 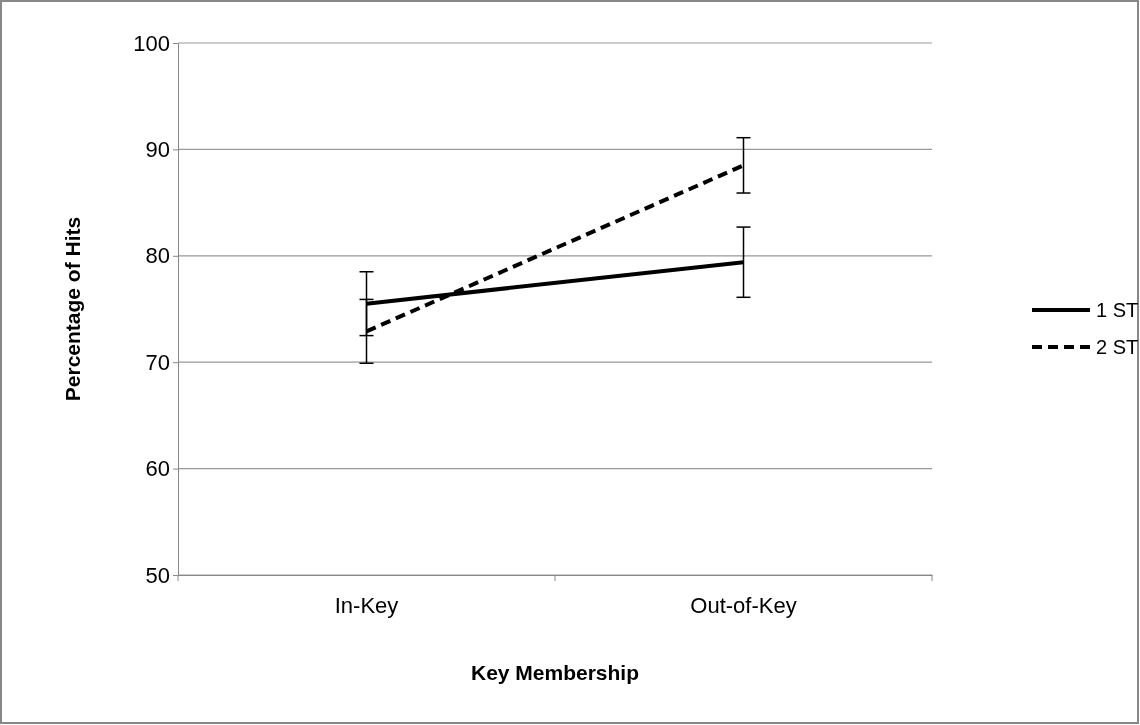 I want to click on y-tick-label: 60, so click(x=157, y=469).